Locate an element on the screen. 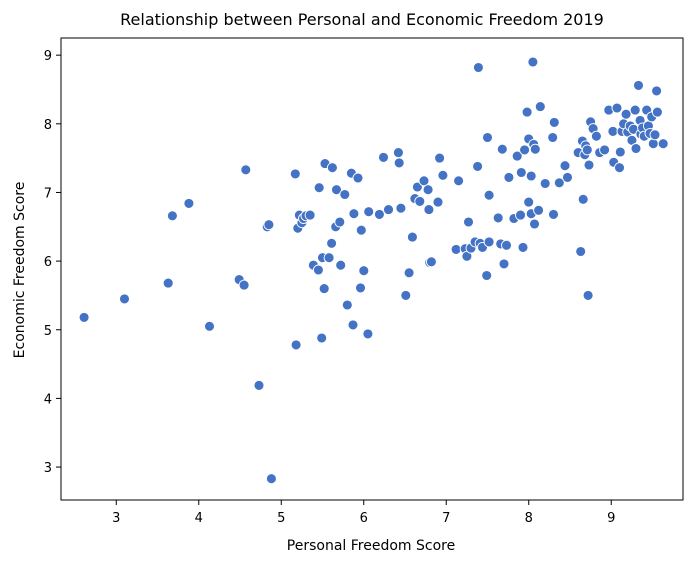  x-tick-label: 5 is located at coordinates (281, 518).